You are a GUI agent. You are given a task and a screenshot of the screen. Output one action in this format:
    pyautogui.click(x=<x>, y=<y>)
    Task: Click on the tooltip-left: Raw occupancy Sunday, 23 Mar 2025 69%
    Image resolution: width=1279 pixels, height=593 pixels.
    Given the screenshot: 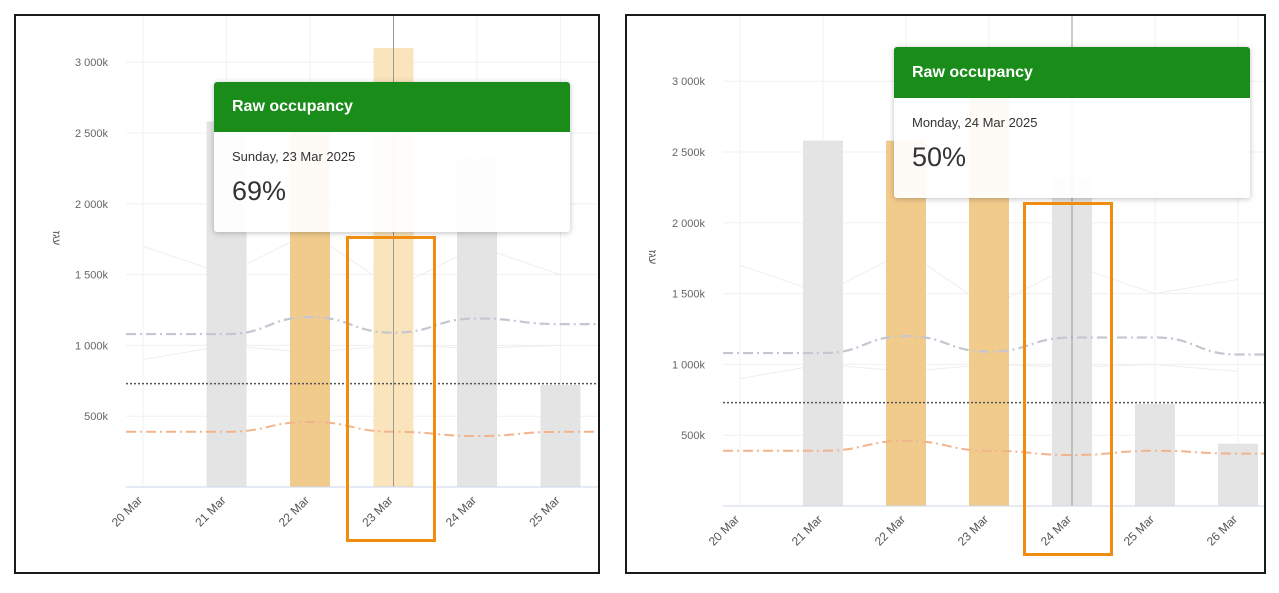 What is the action you would take?
    pyautogui.click(x=392, y=157)
    